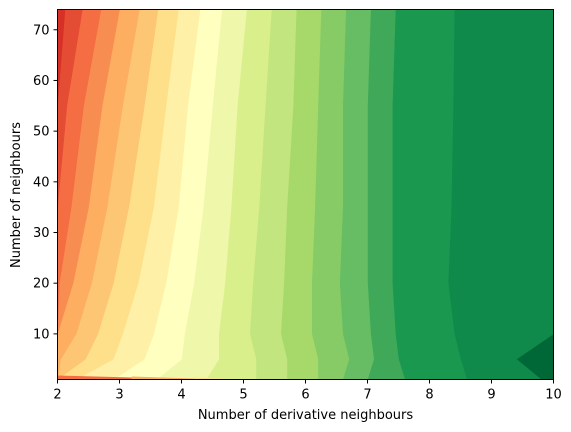 The height and width of the screenshot is (432, 571). Describe the element at coordinates (306, 415) in the screenshot. I see `x-axis-label: Number of derivative neighbours` at that location.